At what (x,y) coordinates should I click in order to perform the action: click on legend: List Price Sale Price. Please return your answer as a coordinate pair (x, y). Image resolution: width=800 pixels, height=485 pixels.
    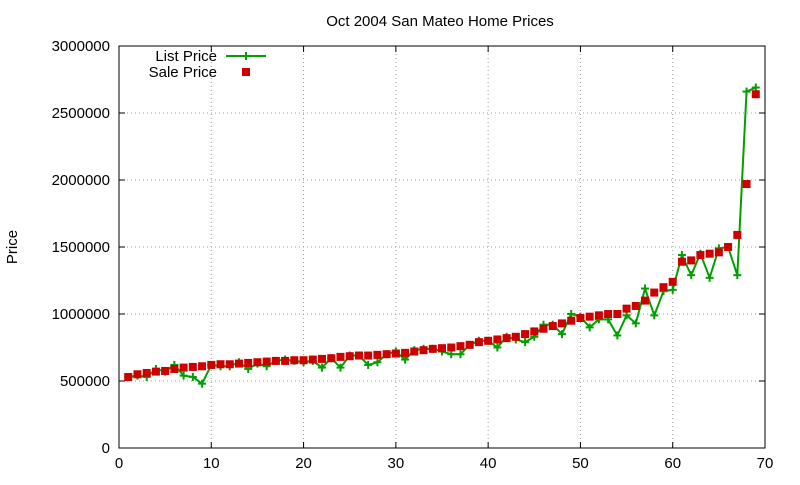
    Looking at the image, I should click on (207, 64).